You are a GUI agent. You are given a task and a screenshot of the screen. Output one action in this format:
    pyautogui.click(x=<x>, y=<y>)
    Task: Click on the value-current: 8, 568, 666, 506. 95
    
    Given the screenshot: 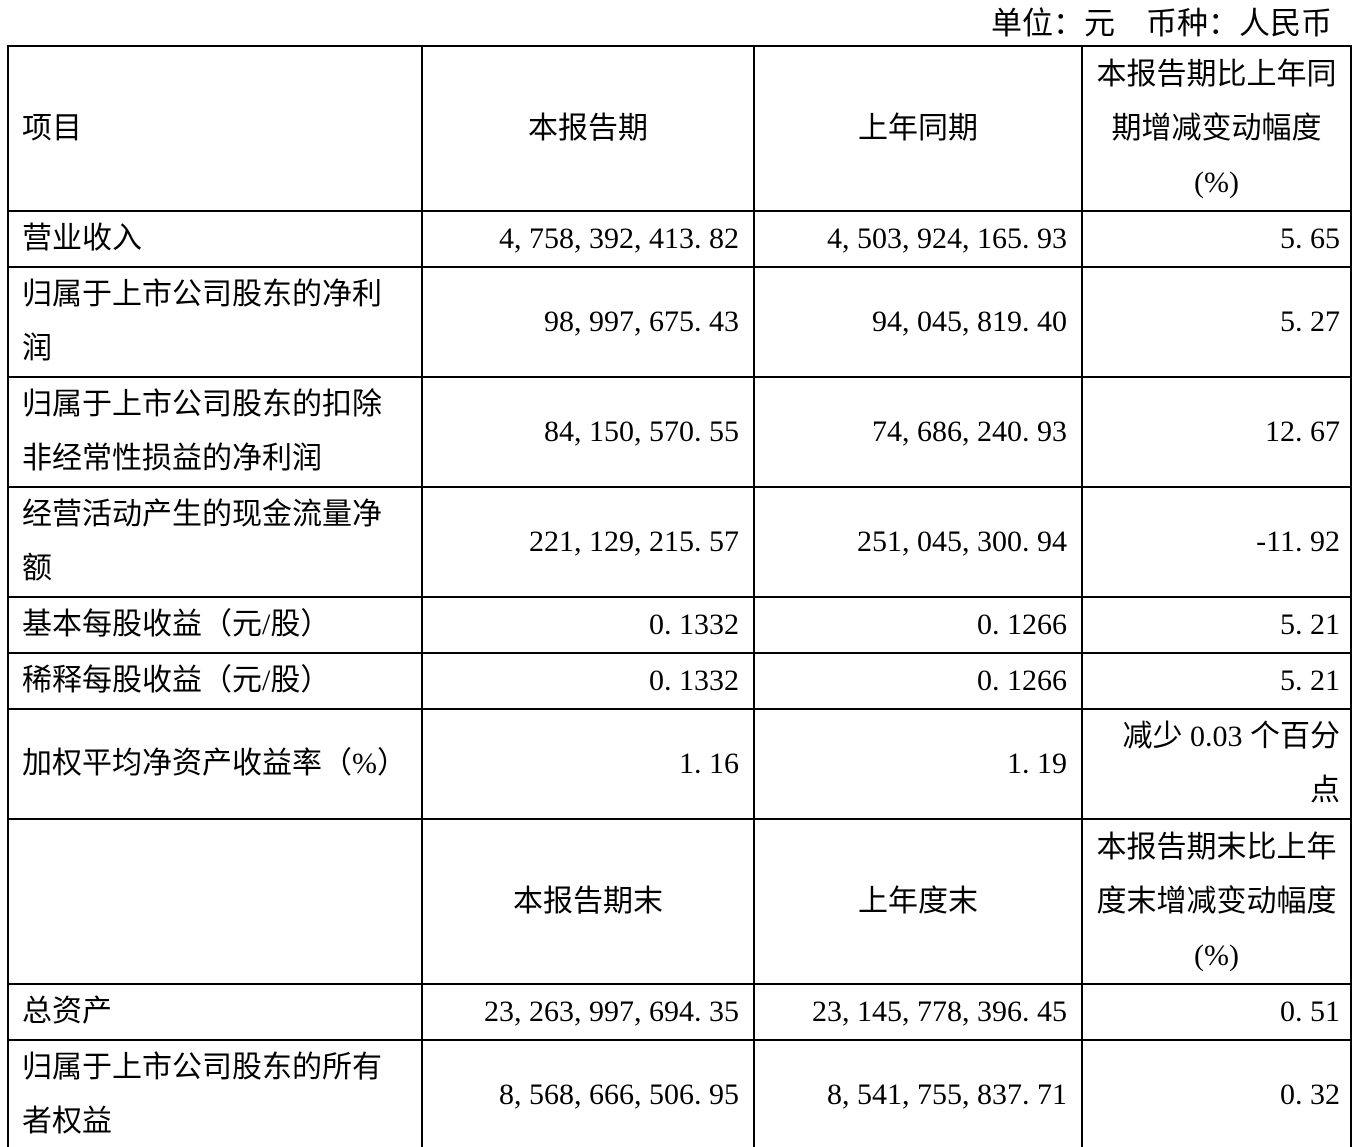 What is the action you would take?
    pyautogui.click(x=588, y=1093)
    